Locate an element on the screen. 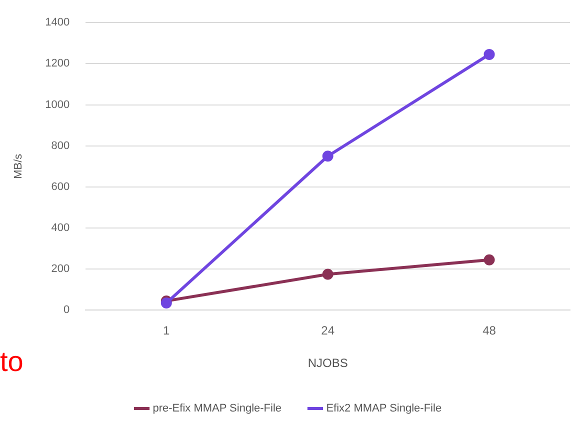  y-tick-label: 600 is located at coordinates (60, 186).